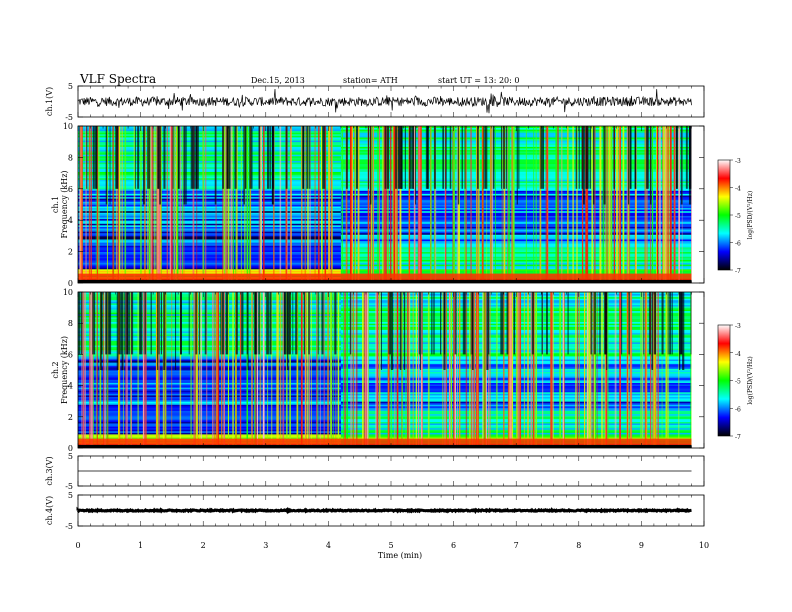 The width and height of the screenshot is (792, 612). I want to click on y-axis-label: ch.4(V), so click(49, 510).